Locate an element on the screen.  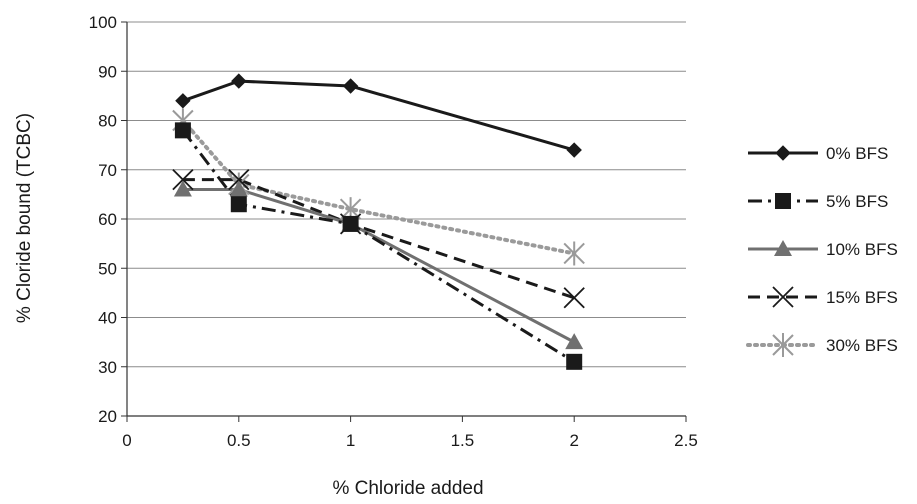
y-tick-label-50: 50 is located at coordinates (107, 268).